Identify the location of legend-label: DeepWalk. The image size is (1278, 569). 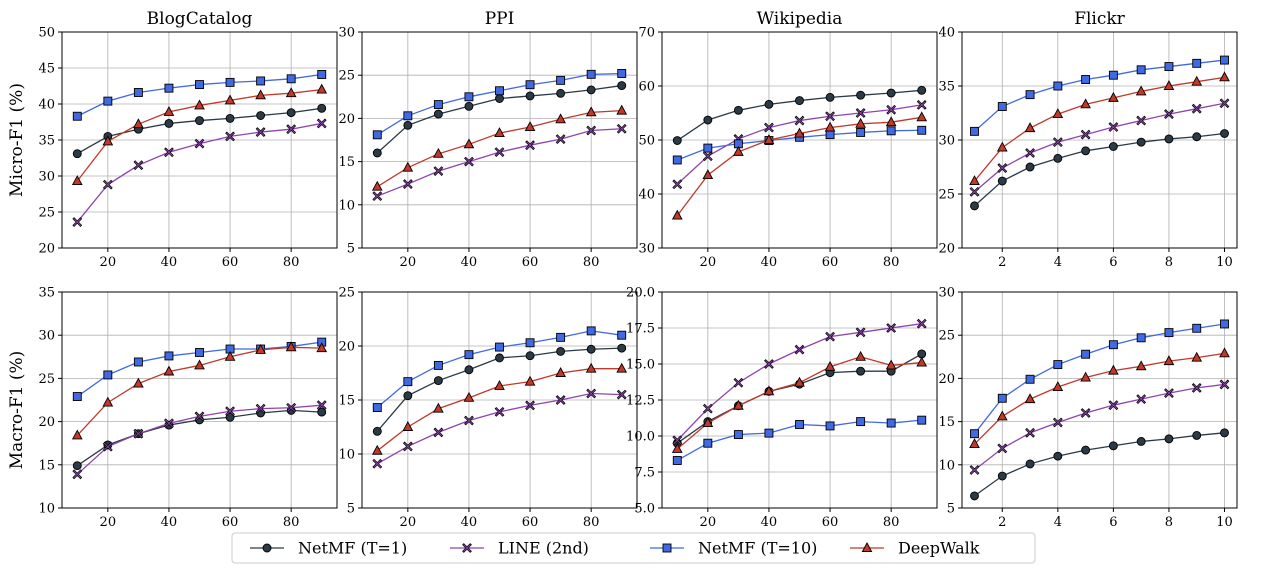
(939, 548).